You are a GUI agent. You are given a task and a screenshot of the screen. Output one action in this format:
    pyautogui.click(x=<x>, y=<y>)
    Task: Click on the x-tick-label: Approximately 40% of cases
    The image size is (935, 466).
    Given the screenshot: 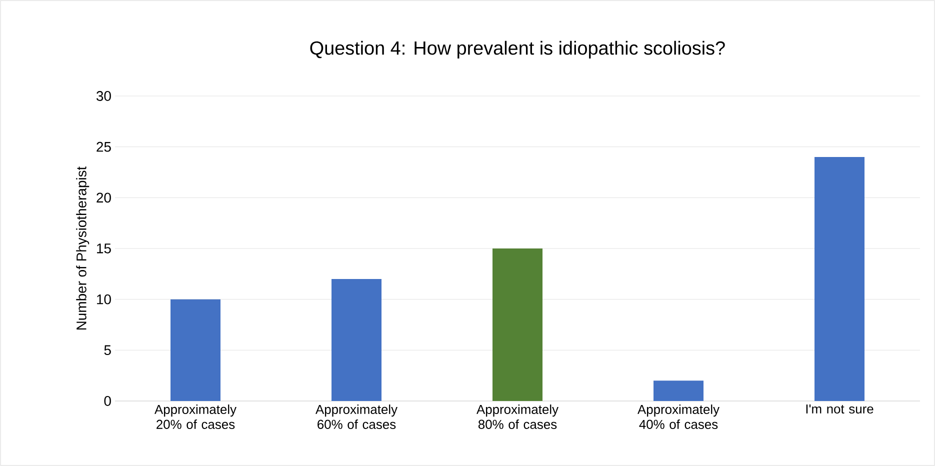 What is the action you would take?
    pyautogui.click(x=679, y=416)
    